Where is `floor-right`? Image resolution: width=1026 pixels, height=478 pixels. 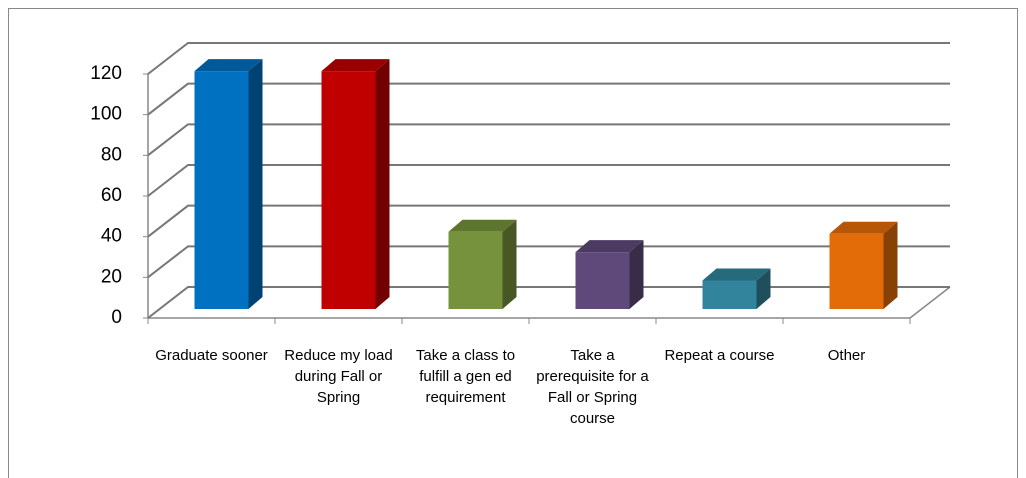 floor-right is located at coordinates (930, 302).